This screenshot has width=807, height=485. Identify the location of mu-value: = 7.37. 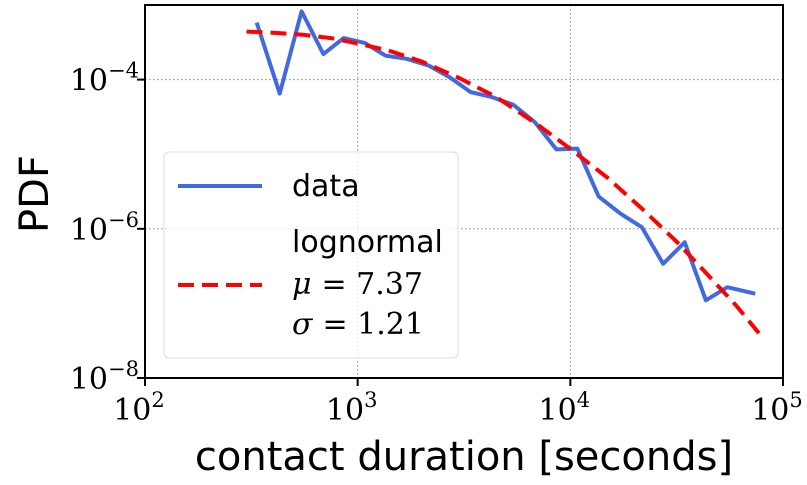
(372, 284).